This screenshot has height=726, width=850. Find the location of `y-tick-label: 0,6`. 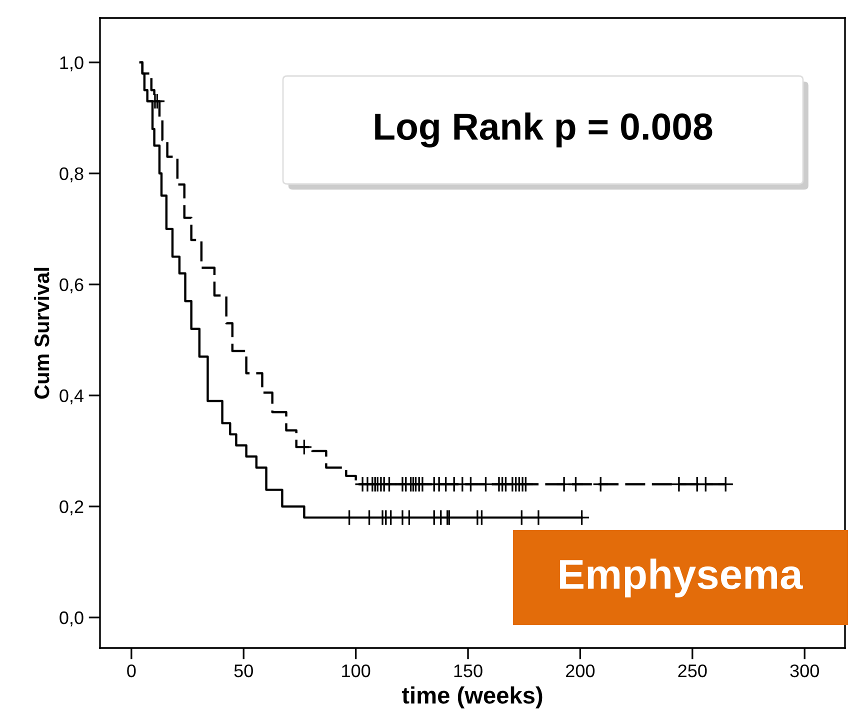

y-tick-label: 0,6 is located at coordinates (72, 286).